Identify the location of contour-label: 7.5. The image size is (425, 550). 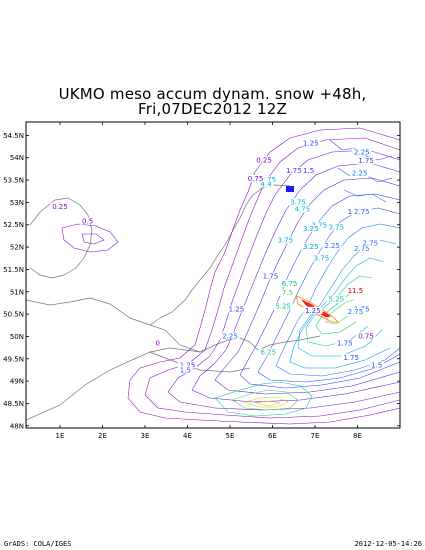
(287, 293).